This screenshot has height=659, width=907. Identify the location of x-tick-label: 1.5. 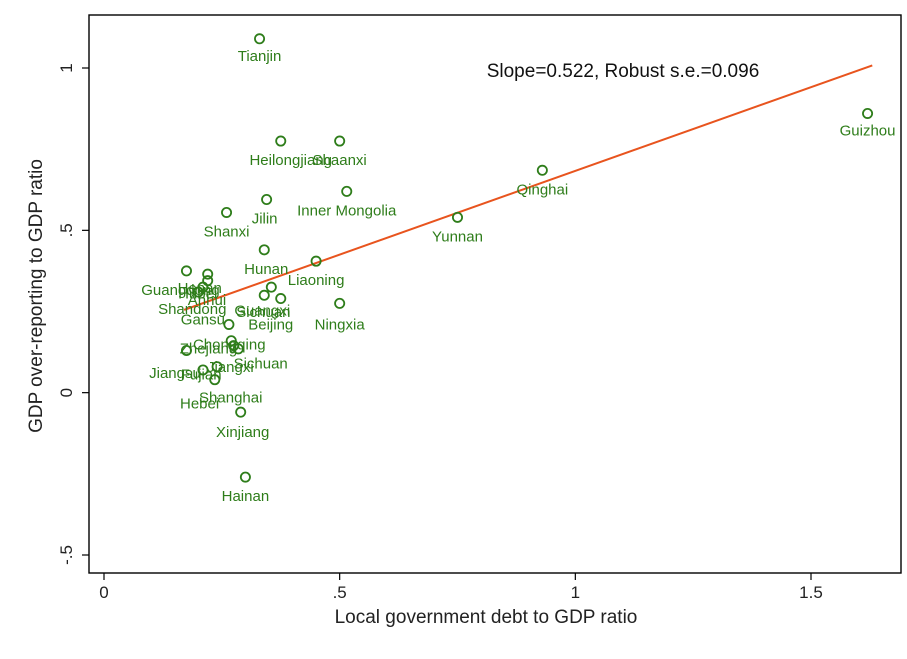
(811, 592).